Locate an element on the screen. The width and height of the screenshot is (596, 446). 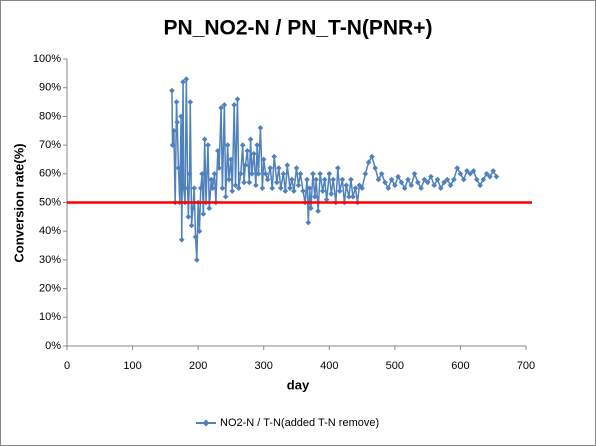
x-tick-label: 300 is located at coordinates (264, 366).